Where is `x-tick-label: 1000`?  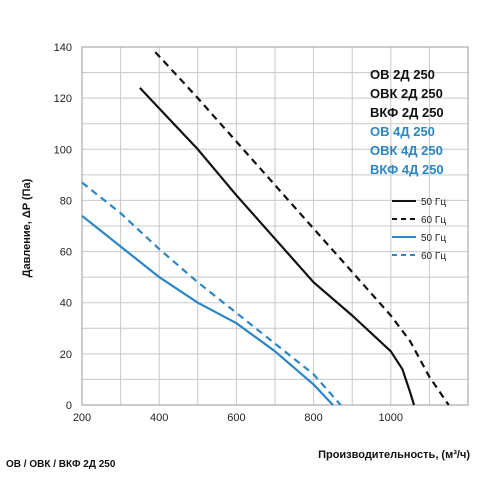 x-tick-label: 1000 is located at coordinates (391, 418).